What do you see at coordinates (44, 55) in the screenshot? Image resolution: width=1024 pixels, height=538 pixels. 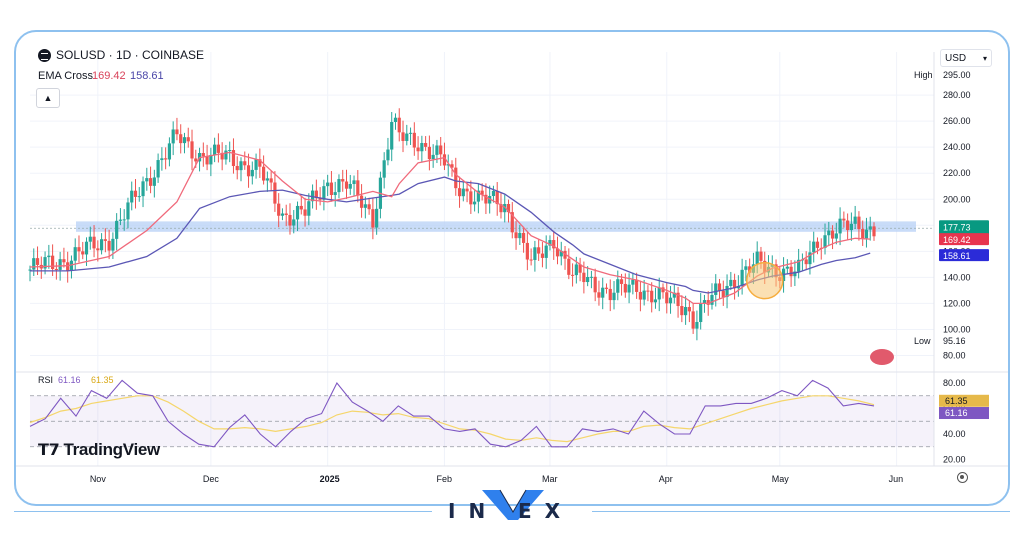 I see `solana-icon` at bounding box center [44, 55].